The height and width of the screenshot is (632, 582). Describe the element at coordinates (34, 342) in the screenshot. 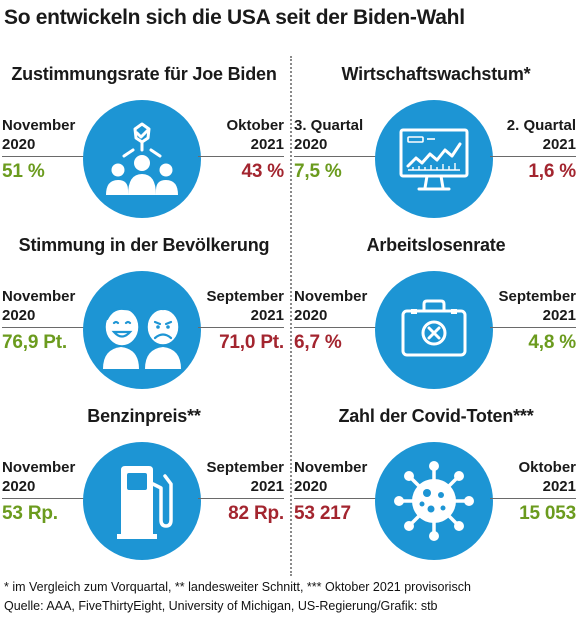

I see `left-value: 76,9 Pt.` at that location.